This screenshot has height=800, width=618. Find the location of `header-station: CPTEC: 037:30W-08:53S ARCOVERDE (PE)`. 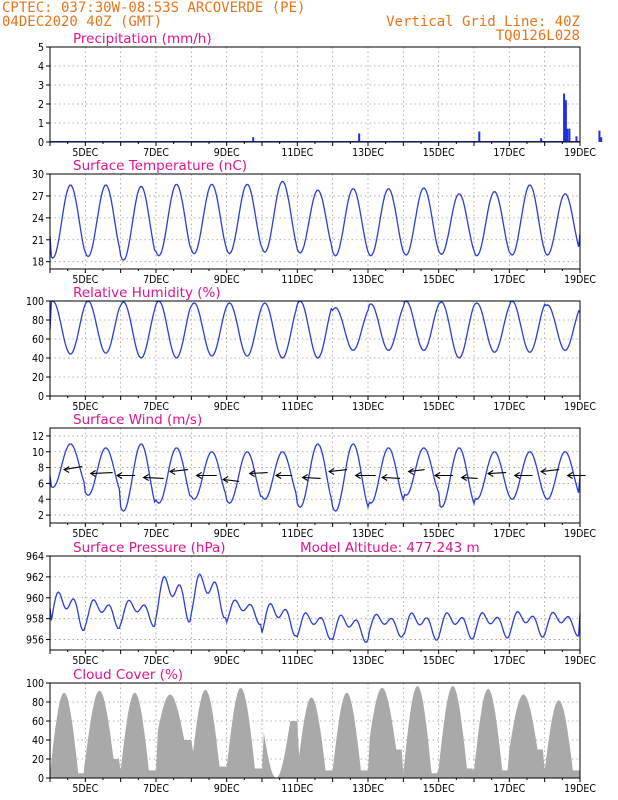

header-station: CPTEC: 037:30W-08:53S ARCOVERDE (PE) is located at coordinates (153, 8).